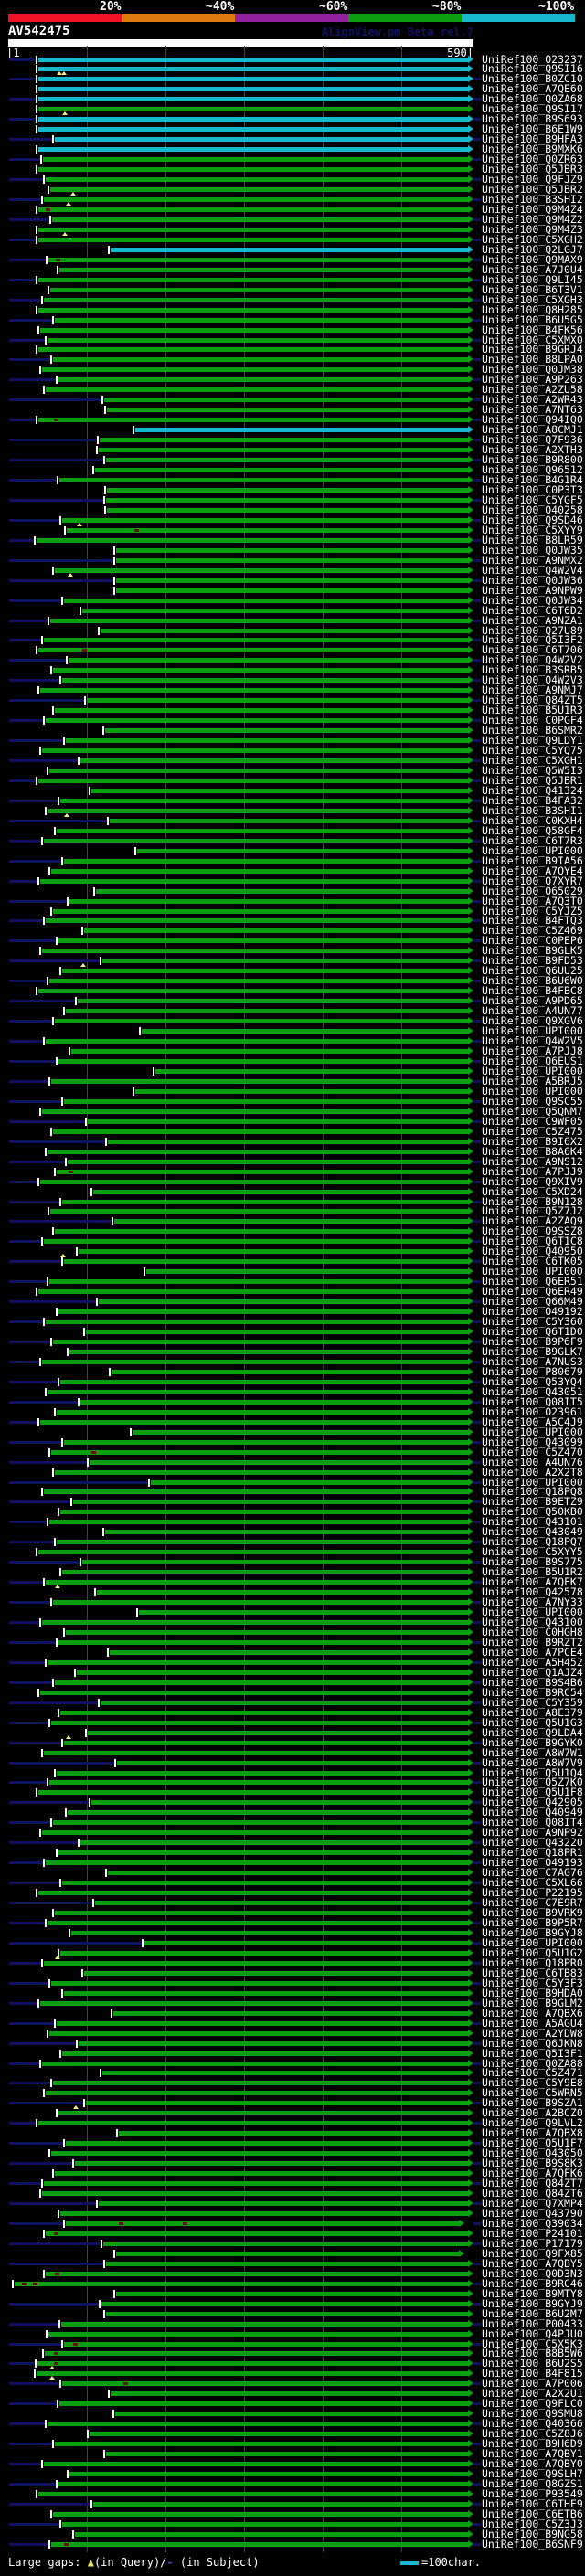 The height and width of the screenshot is (2576, 585). I want to click on hit-label: UniRef100_O49193, so click(533, 1863).